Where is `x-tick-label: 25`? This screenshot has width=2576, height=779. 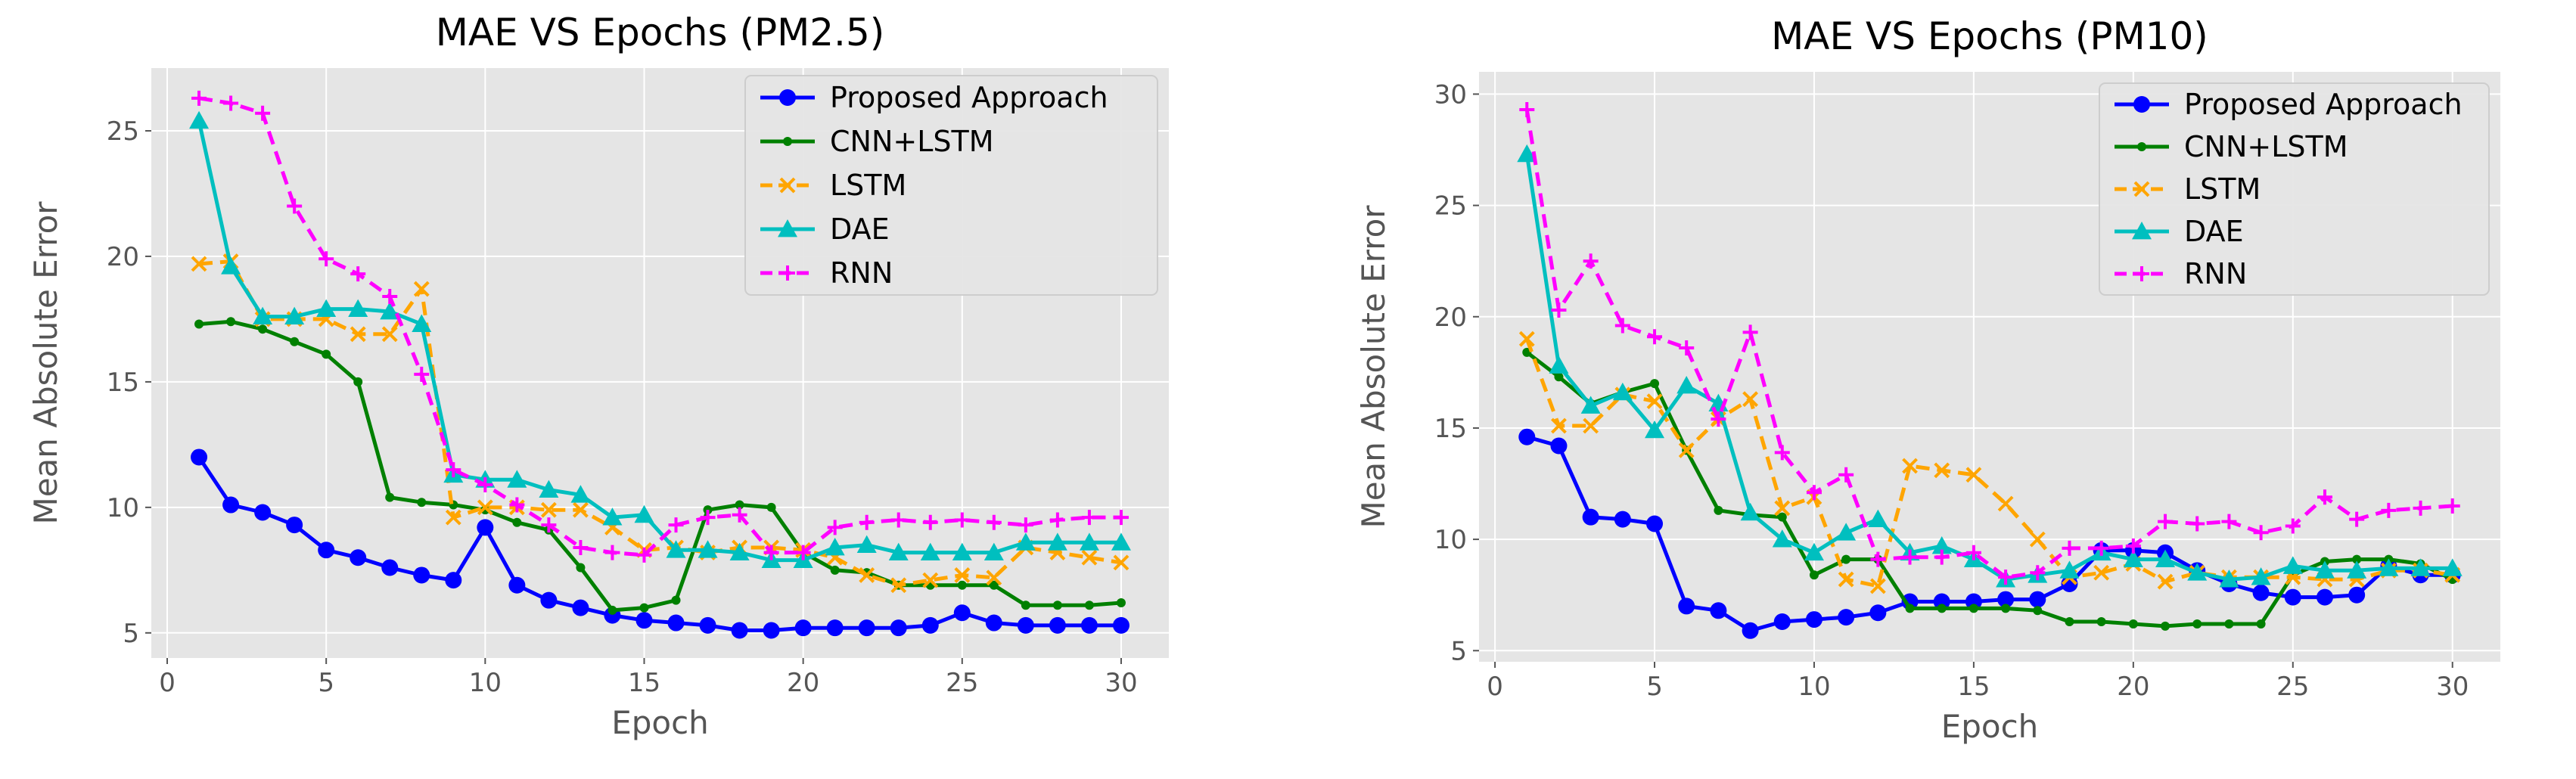
x-tick-label: 25 is located at coordinates (2292, 687).